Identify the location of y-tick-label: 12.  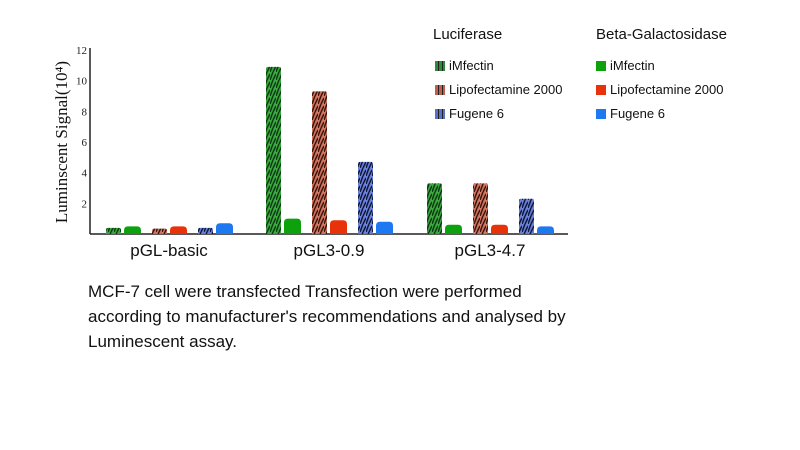
(81, 51).